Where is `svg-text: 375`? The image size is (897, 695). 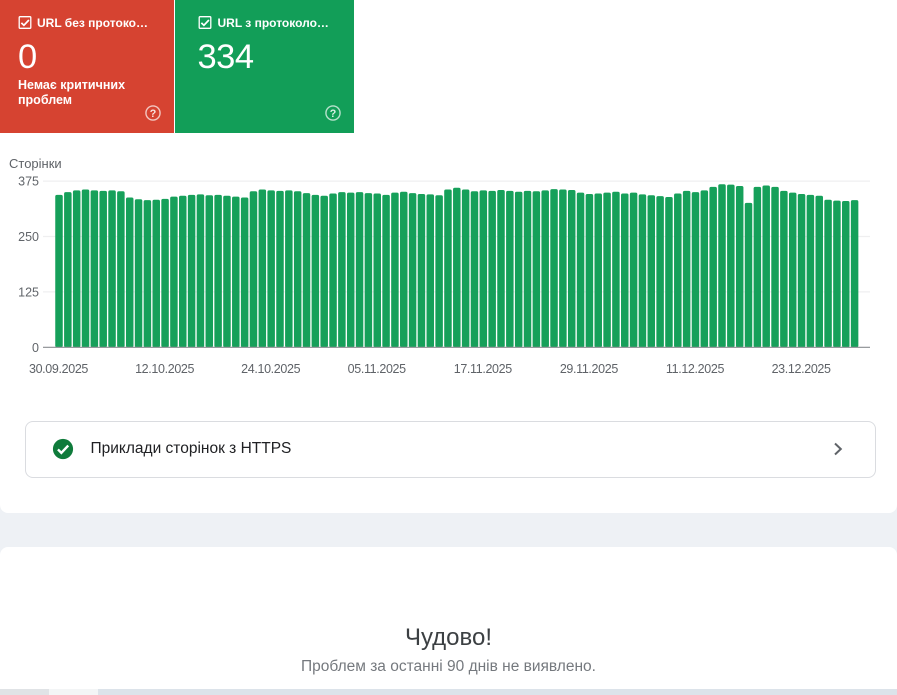
svg-text: 375 is located at coordinates (28, 182).